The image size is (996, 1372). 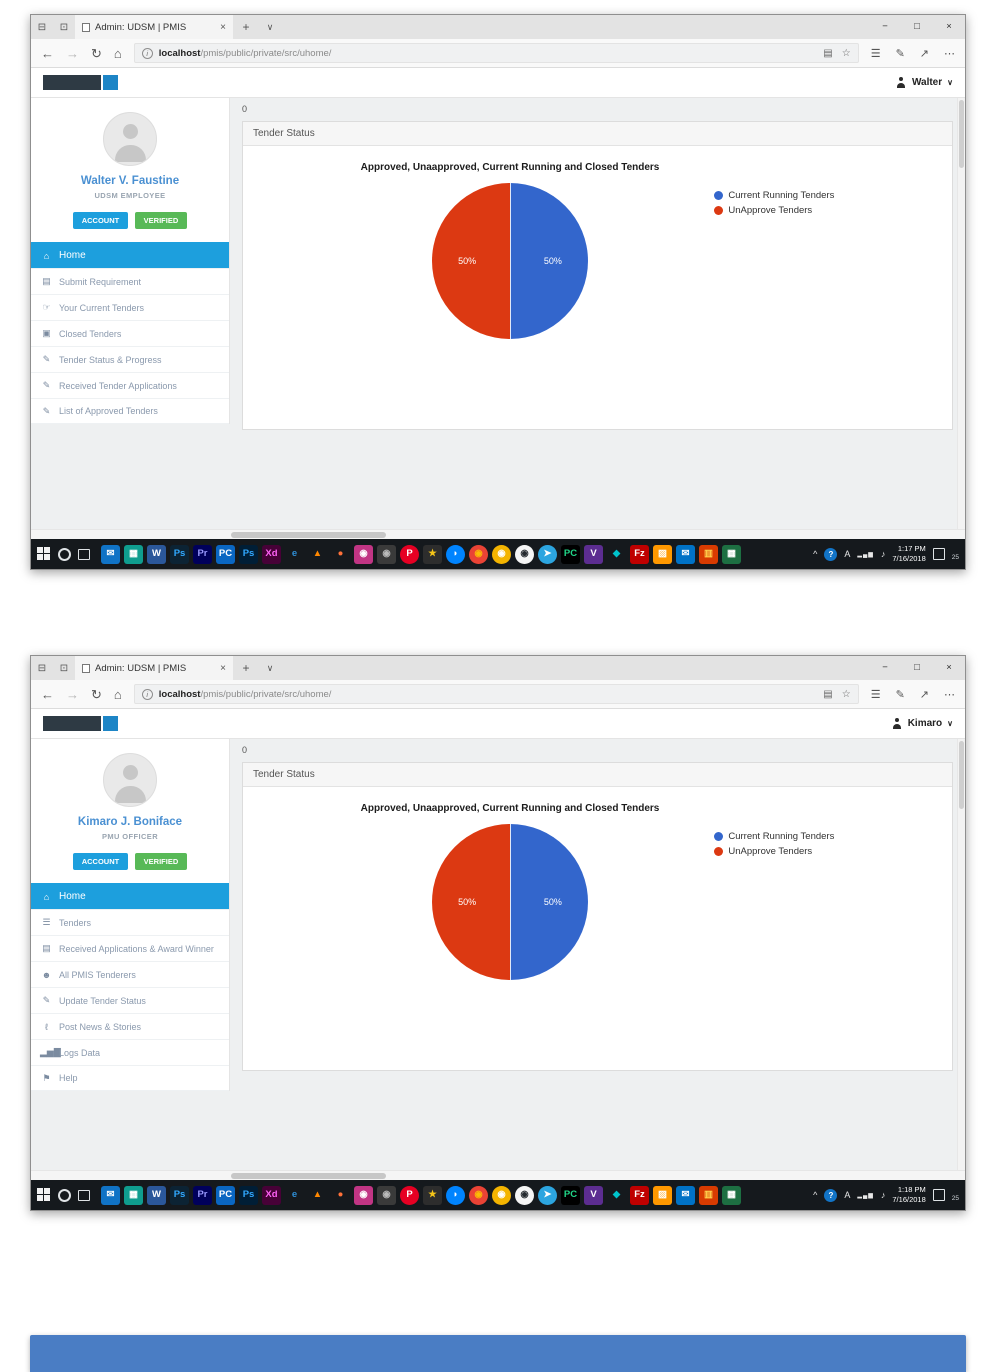 What do you see at coordinates (662, 1195) in the screenshot?
I see `sublime-app-icon: ▨` at bounding box center [662, 1195].